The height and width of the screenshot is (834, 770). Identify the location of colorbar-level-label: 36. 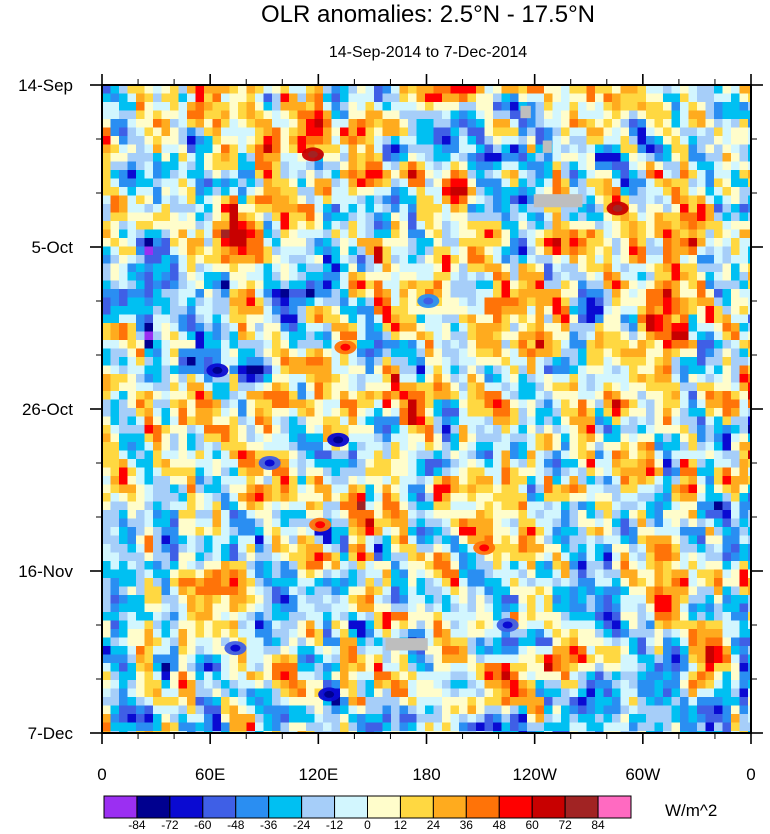
(467, 825).